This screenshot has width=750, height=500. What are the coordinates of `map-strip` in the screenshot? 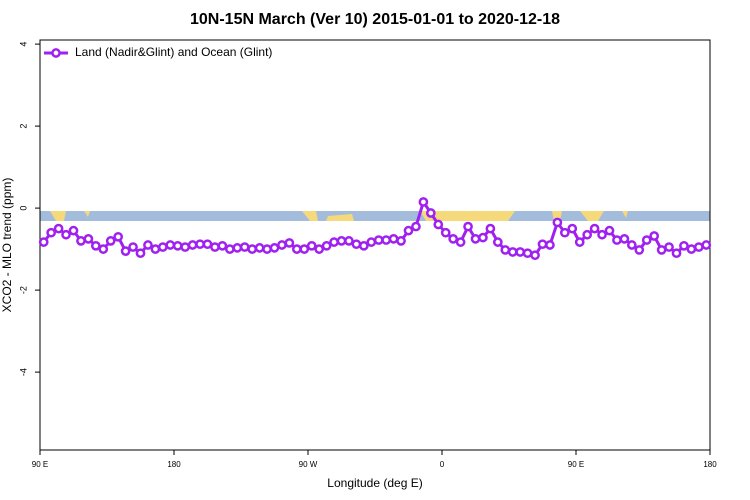 It's located at (375, 216).